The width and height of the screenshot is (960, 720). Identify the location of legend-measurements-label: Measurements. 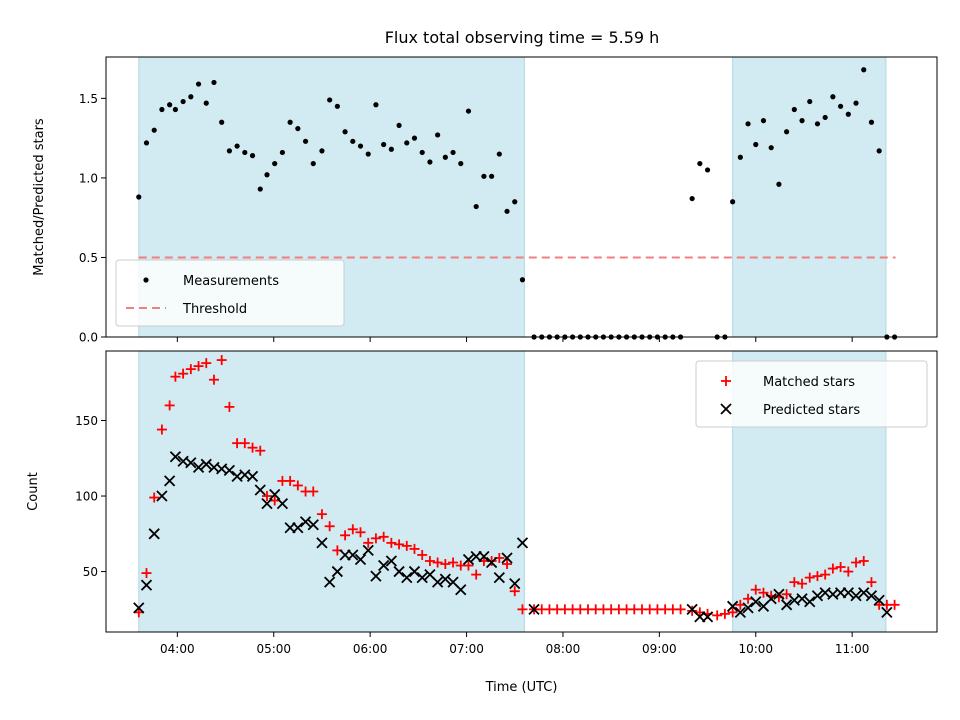
(231, 281).